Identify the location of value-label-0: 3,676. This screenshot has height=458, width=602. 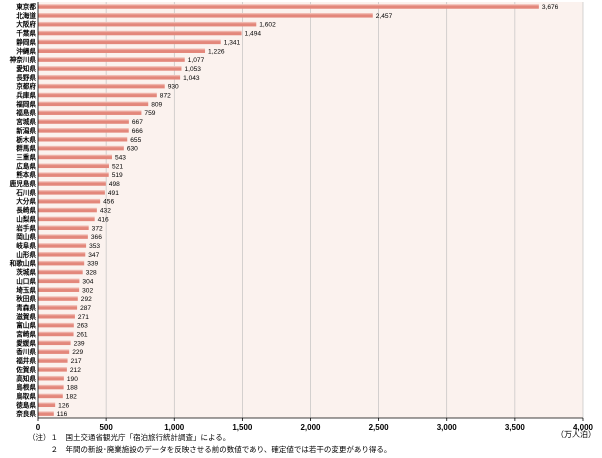
(550, 7).